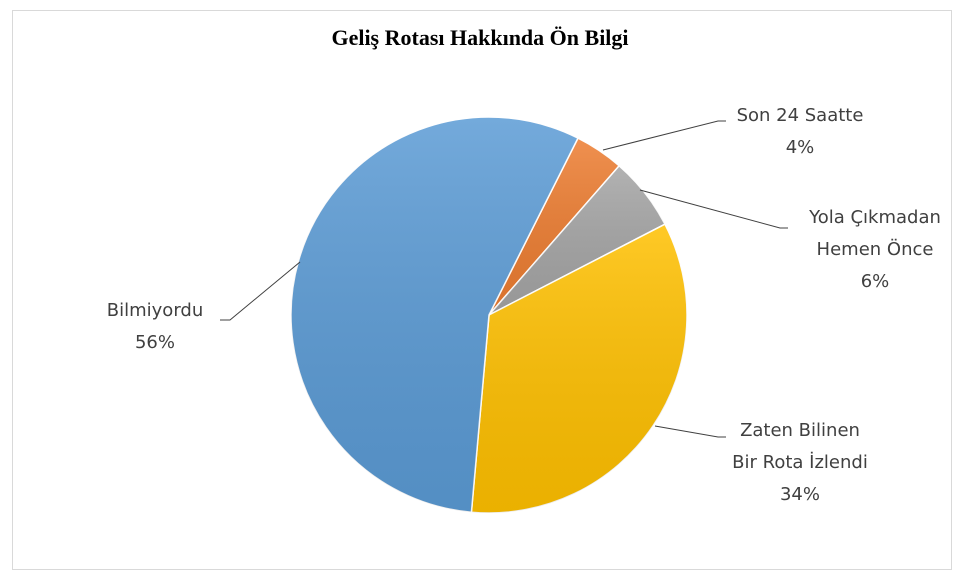  Describe the element at coordinates (800, 446) in the screenshot. I see `slice-label: Zaten Bilinen Bir Rota İzlendi` at that location.